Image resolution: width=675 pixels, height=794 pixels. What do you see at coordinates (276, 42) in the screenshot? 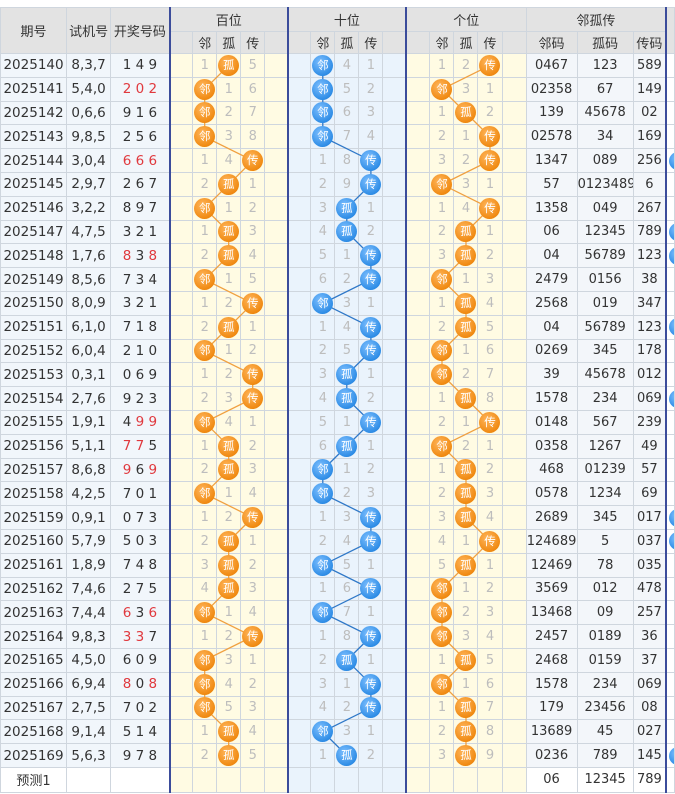
I see `subheader-blank` at bounding box center [276, 42].